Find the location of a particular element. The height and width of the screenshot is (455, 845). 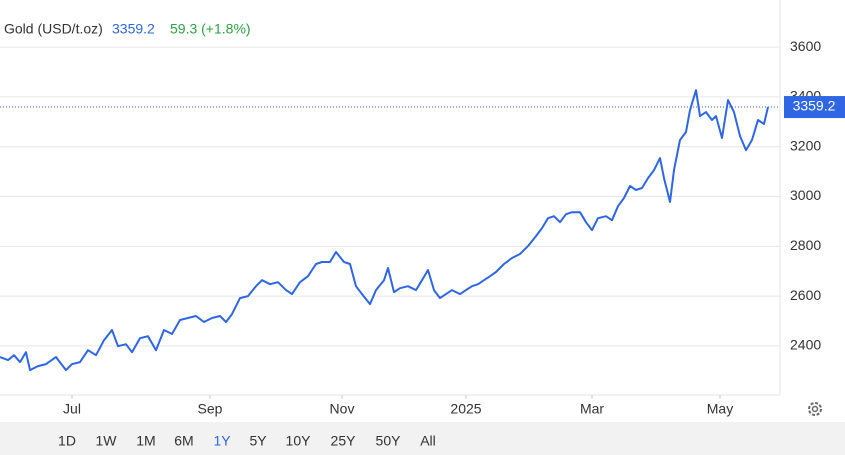

range-button: 1D is located at coordinates (67, 441).